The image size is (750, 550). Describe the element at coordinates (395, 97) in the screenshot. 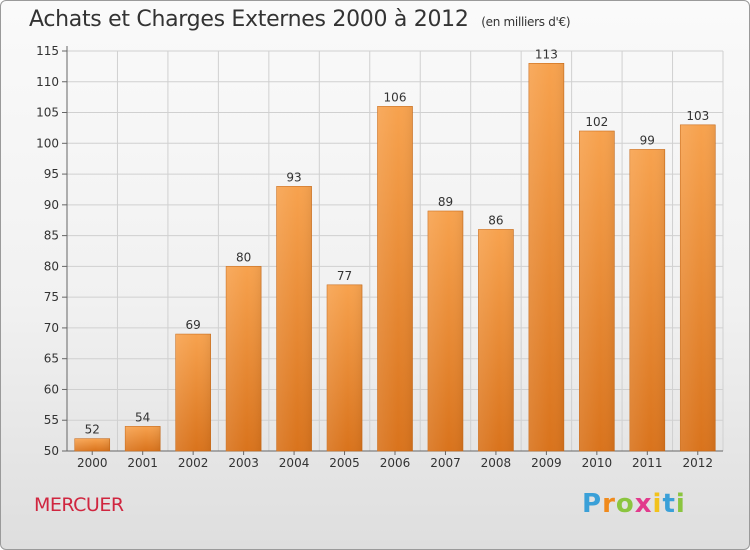

I see `bar-value-label: 106` at that location.